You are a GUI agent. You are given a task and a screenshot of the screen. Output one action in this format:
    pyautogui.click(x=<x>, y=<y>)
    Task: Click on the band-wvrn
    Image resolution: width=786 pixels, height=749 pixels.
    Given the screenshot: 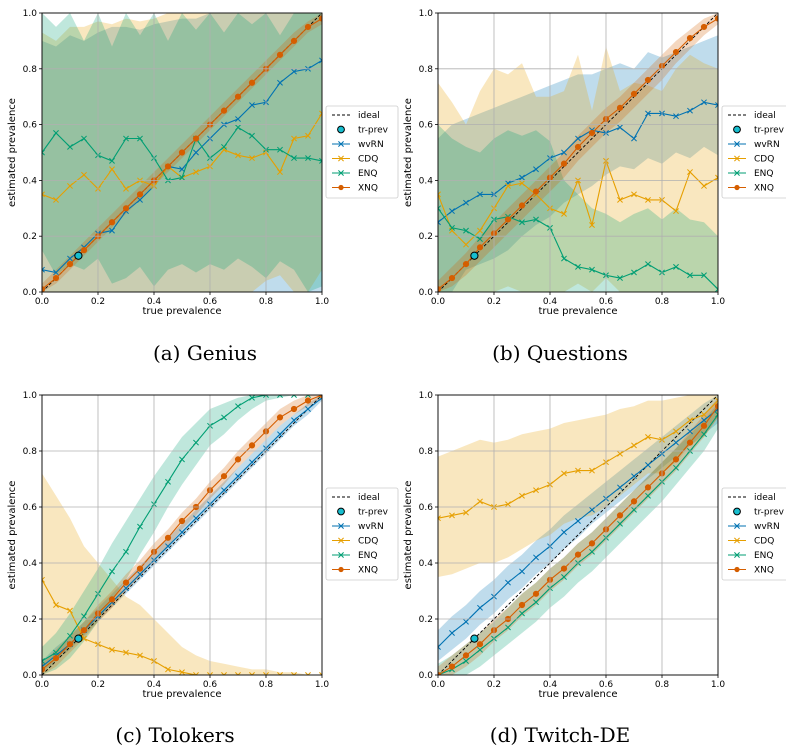 What is the action you would take?
    pyautogui.click(x=578, y=528)
    